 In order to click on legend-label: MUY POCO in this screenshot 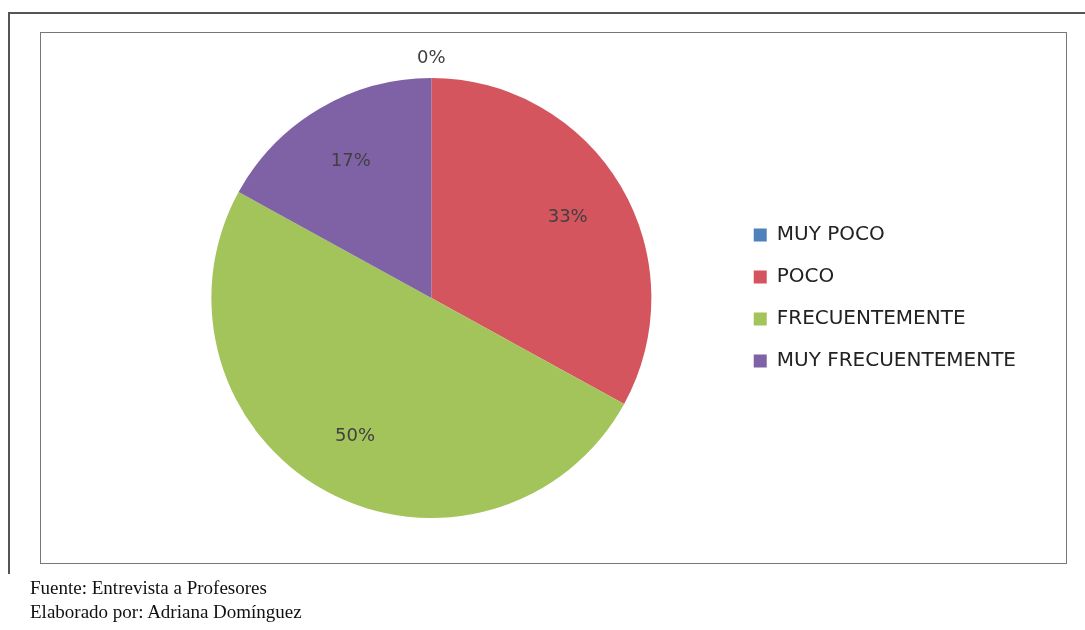, I will do `click(830, 233)`.